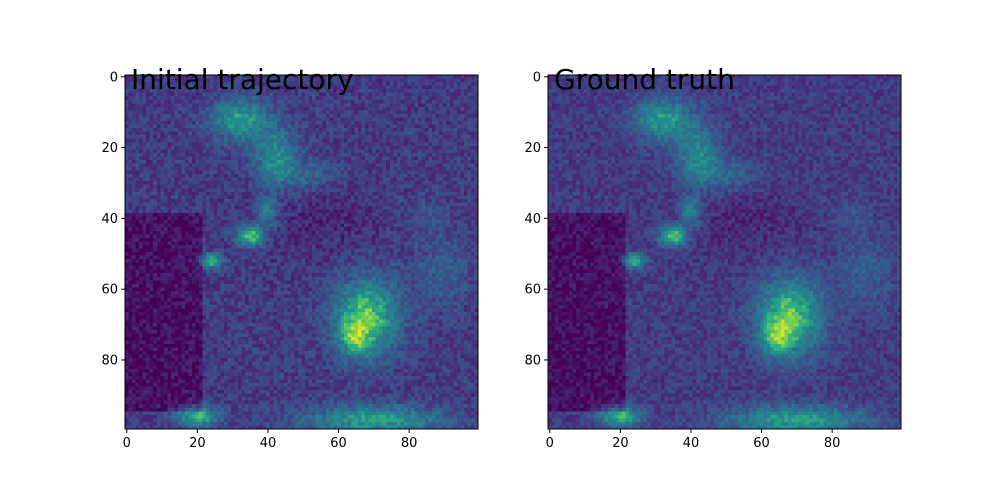 The image size is (1000, 500). I want to click on panel-title: Initial trajectory, so click(242, 79).